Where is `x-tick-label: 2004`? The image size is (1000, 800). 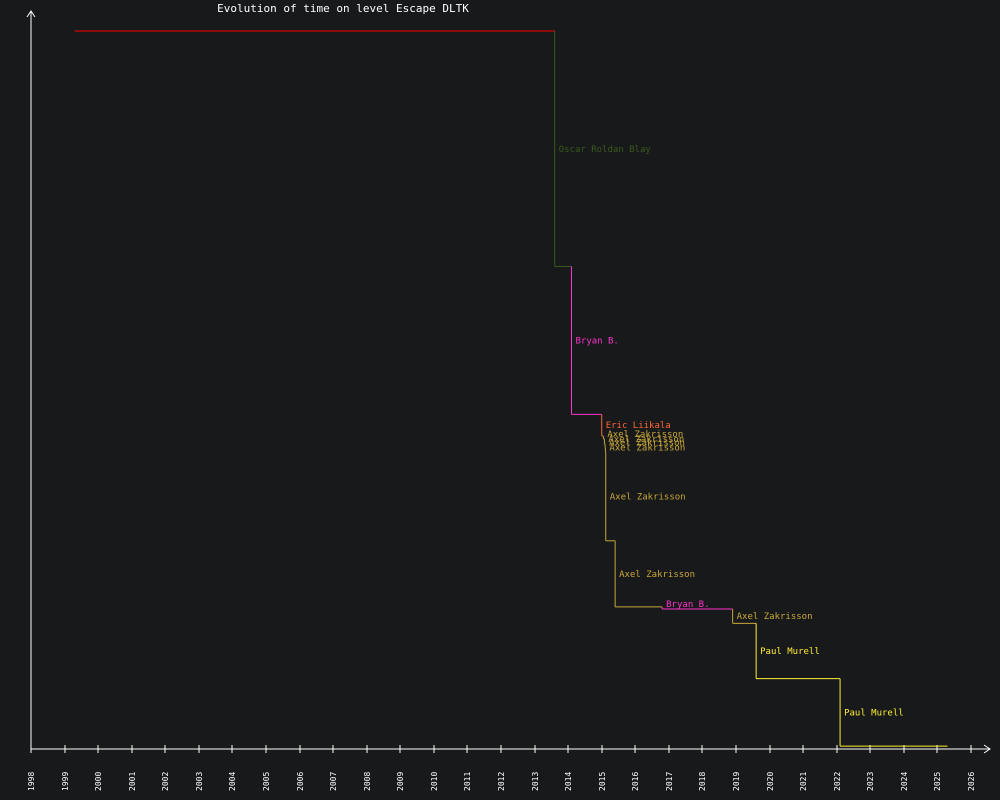 x-tick-label: 2004 is located at coordinates (232, 781).